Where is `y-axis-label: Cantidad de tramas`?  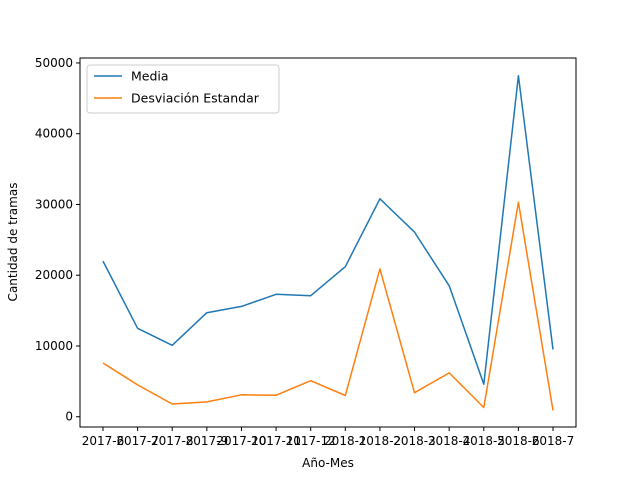 y-axis-label: Cantidad de tramas is located at coordinates (13, 242).